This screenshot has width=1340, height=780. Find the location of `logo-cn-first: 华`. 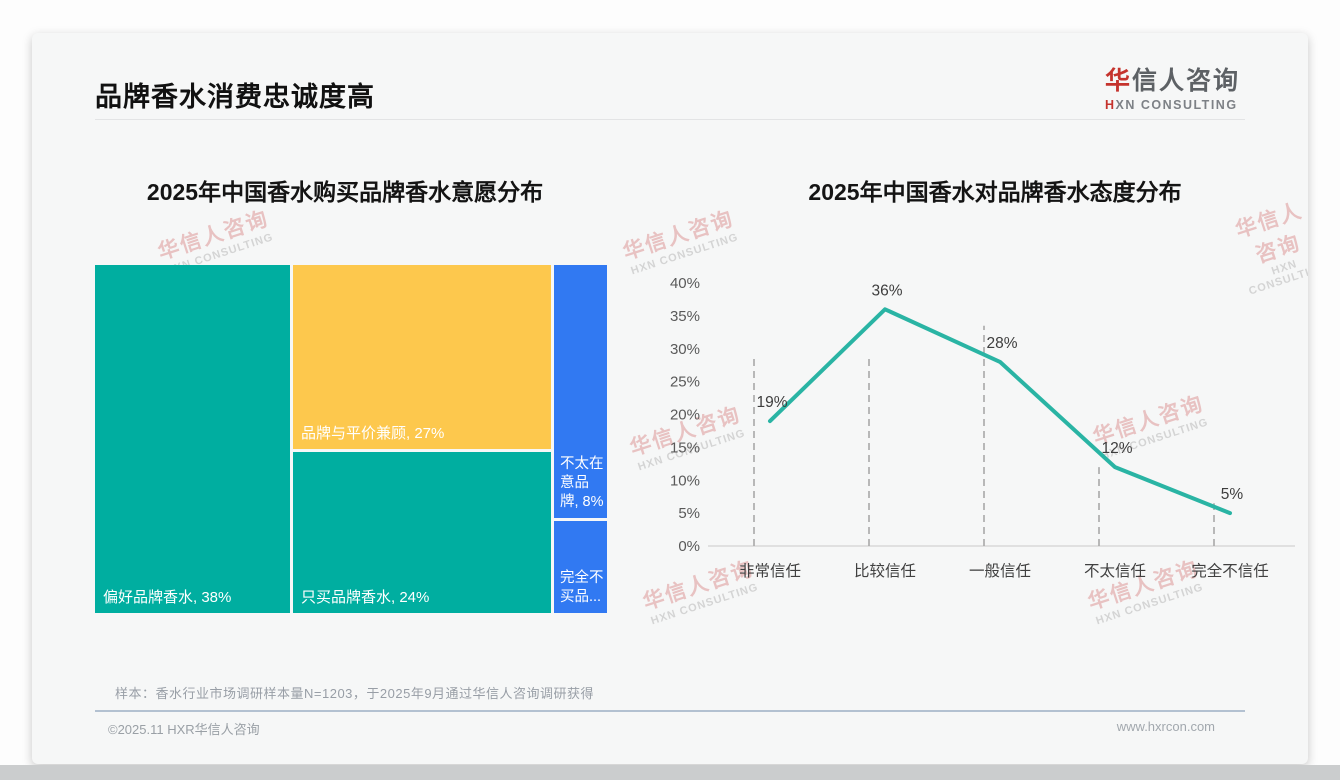

logo-cn-first: 华 is located at coordinates (1118, 81).